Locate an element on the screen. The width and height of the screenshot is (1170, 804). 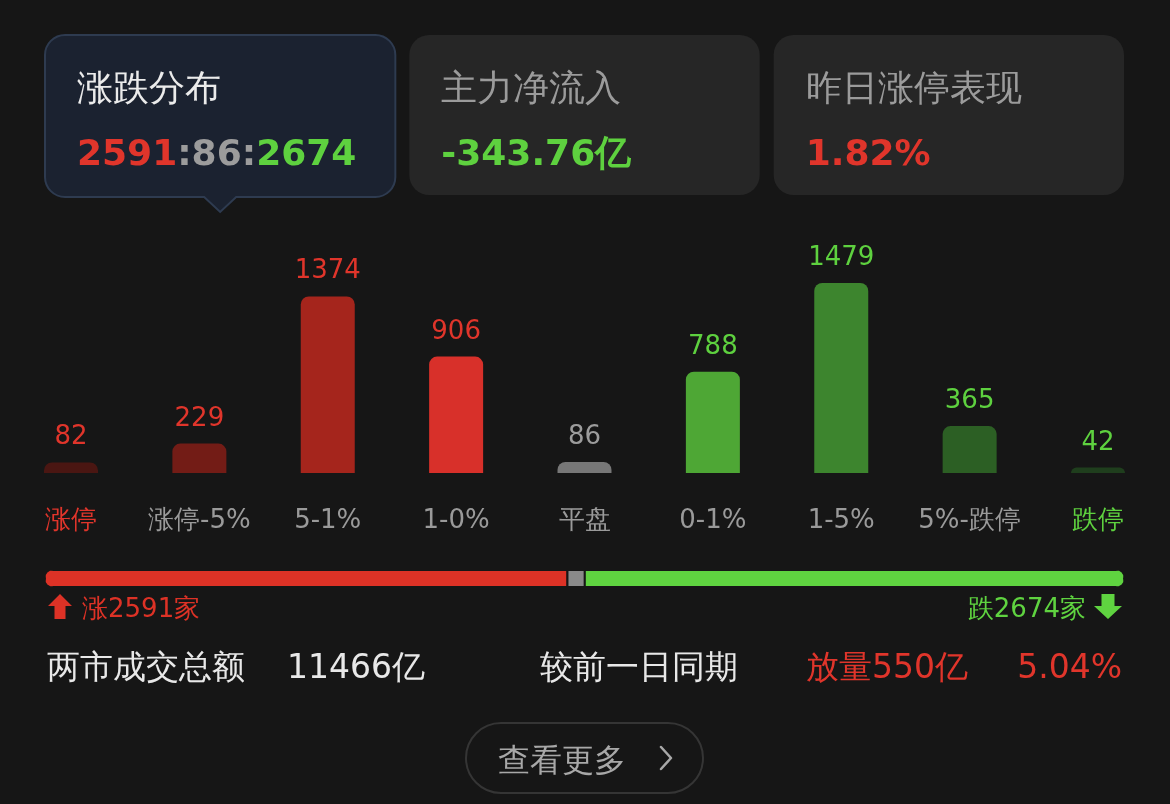
x-tick-label: 涨停-5% is located at coordinates (199, 519).